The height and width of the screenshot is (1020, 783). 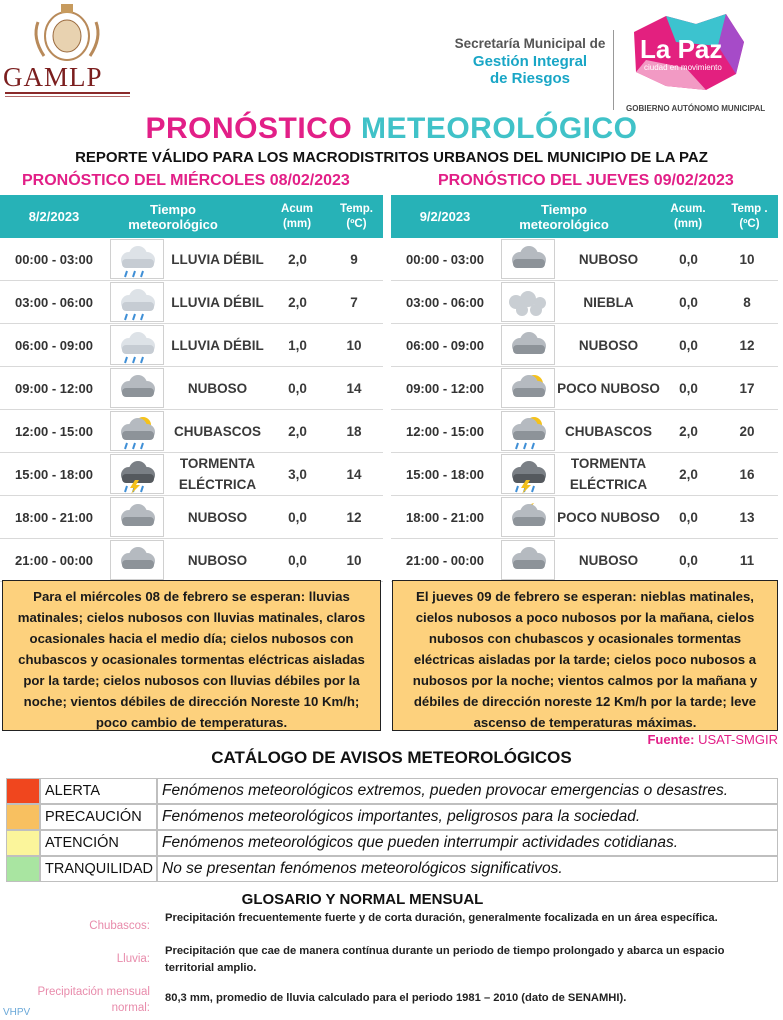 I want to click on accumulation: 1,0, so click(x=297, y=345).